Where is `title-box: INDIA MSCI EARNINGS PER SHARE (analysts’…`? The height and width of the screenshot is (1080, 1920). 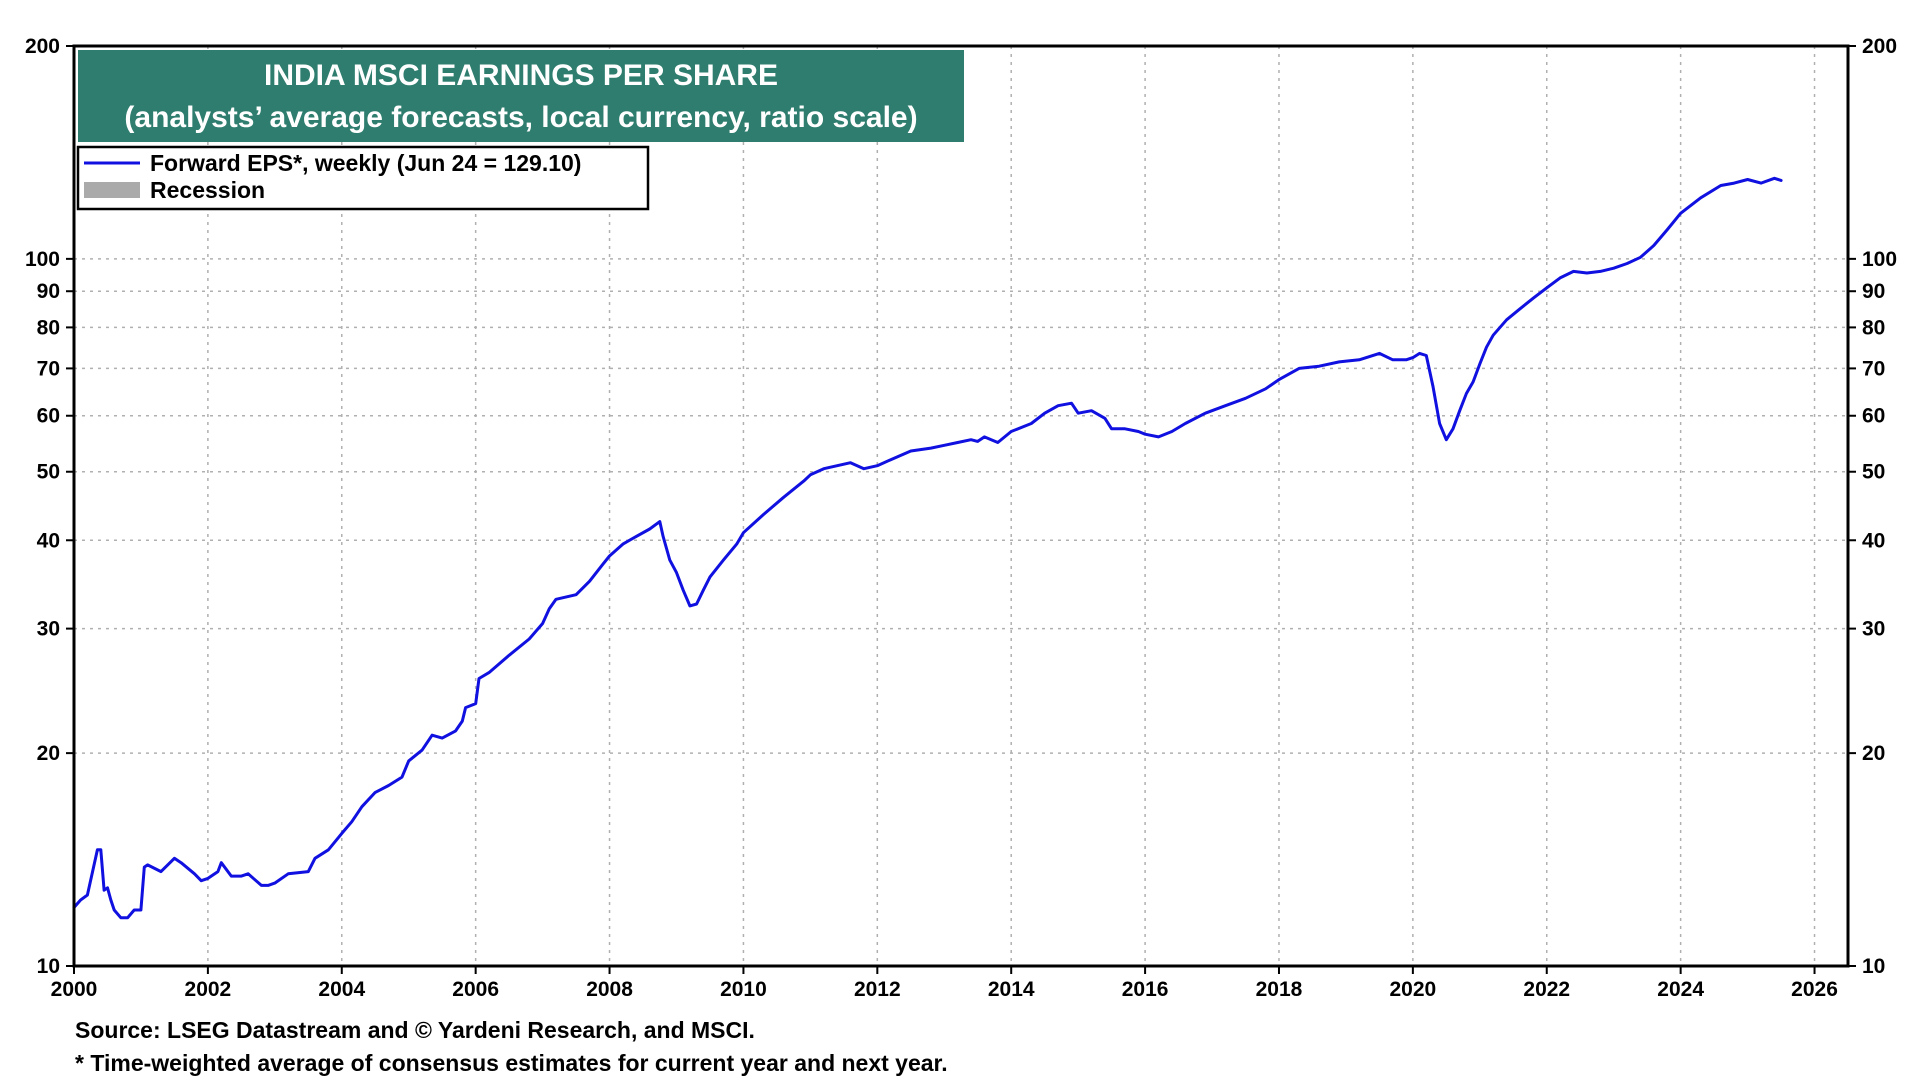
title-box: INDIA MSCI EARNINGS PER SHARE (analysts’… is located at coordinates (521, 96).